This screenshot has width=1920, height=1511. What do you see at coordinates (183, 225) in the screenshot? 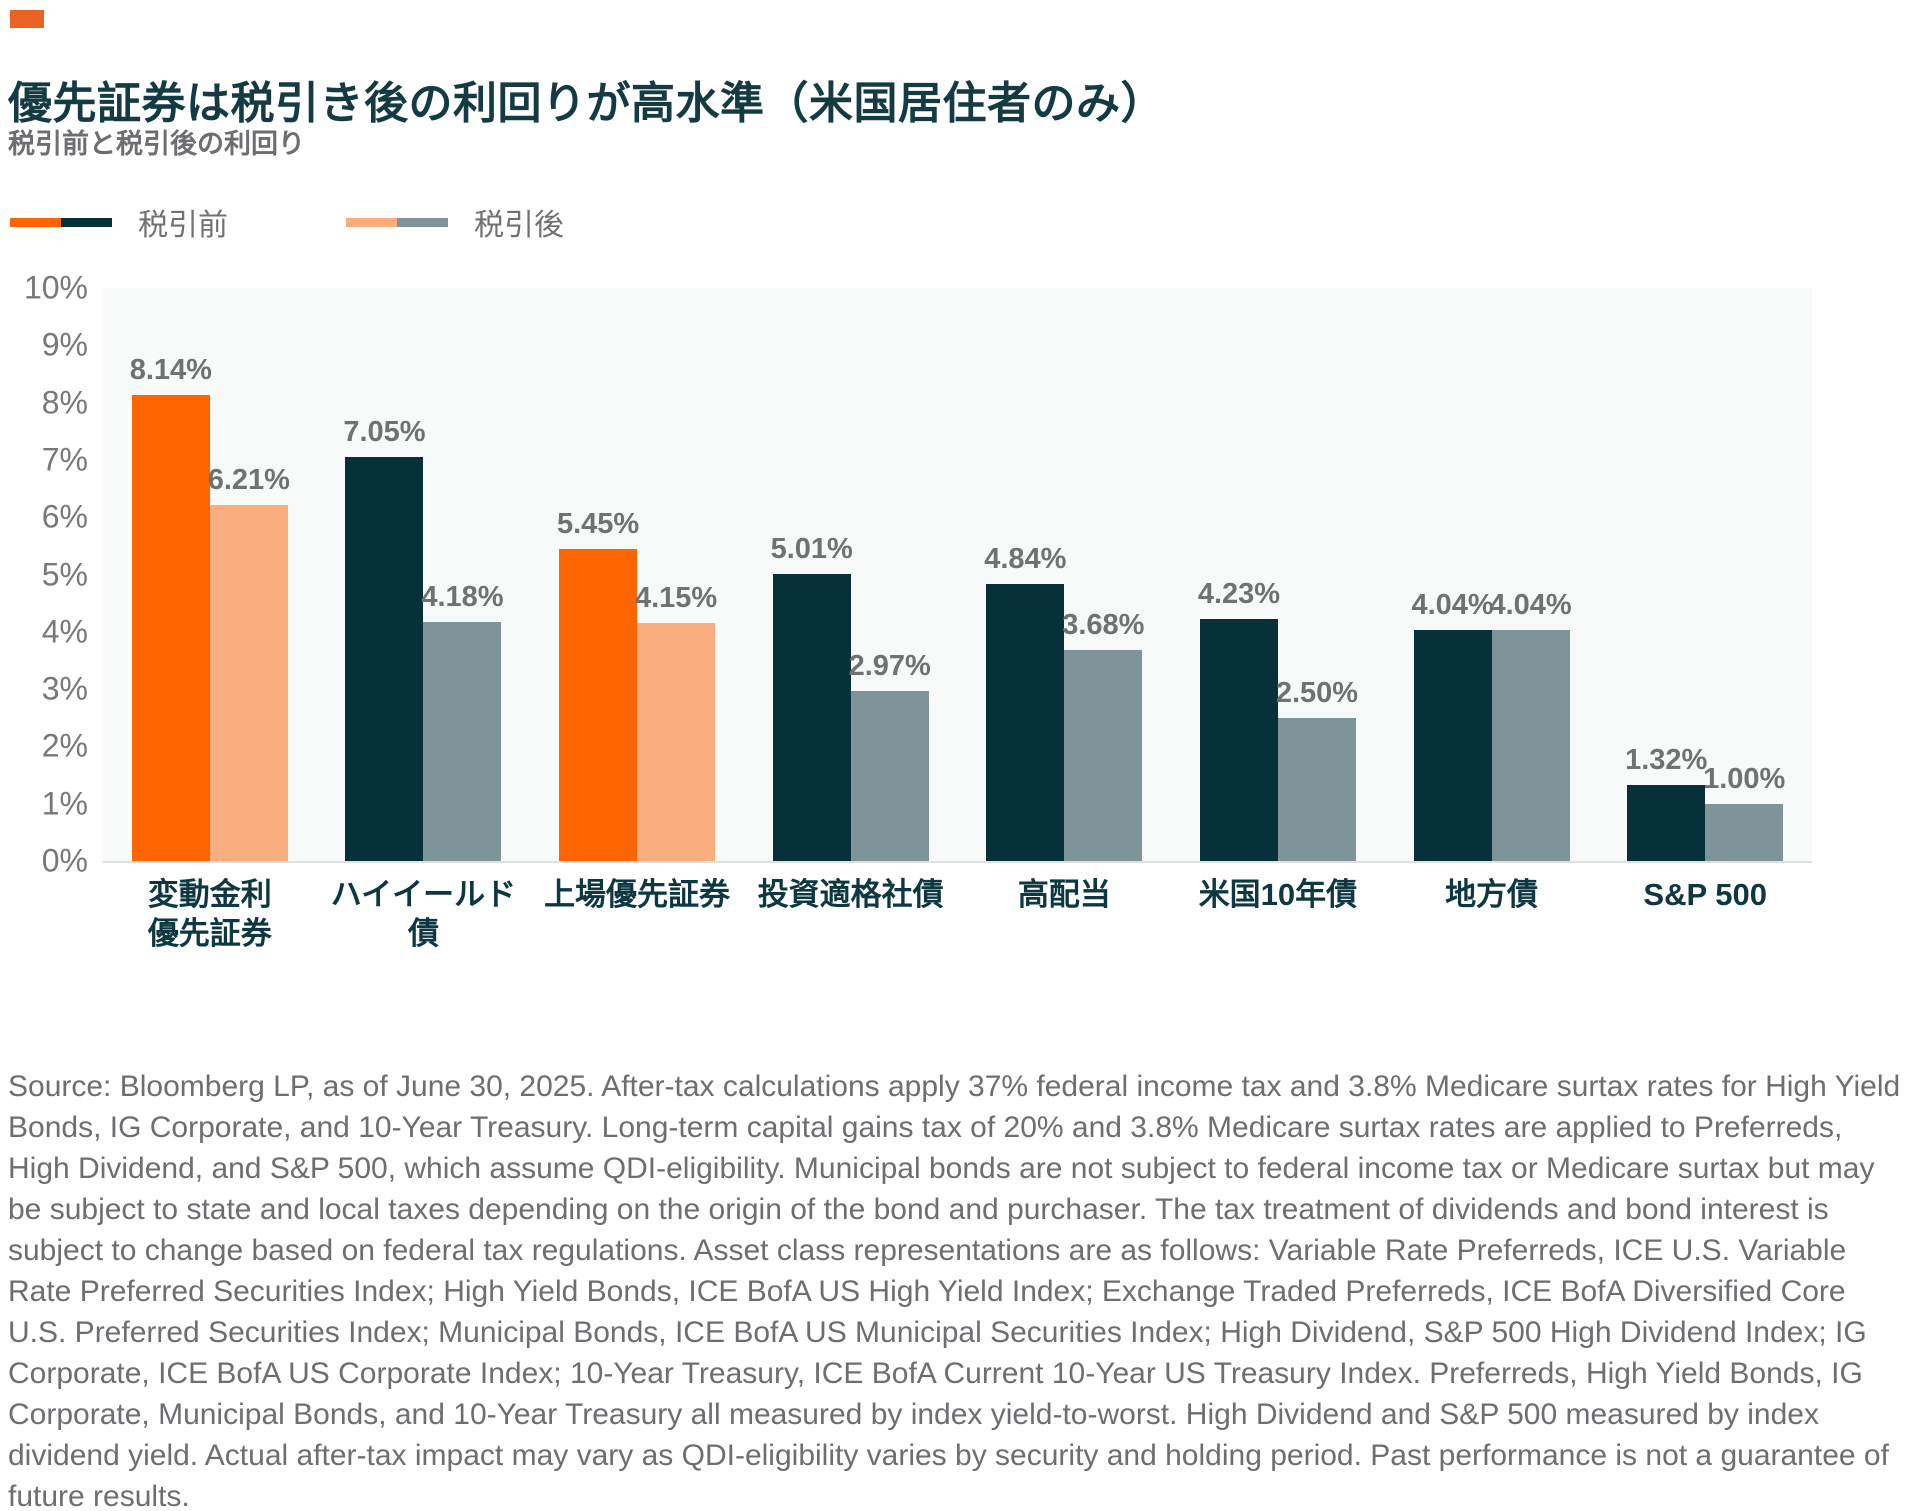
I see `legend-pretax-label: 税引前` at bounding box center [183, 225].